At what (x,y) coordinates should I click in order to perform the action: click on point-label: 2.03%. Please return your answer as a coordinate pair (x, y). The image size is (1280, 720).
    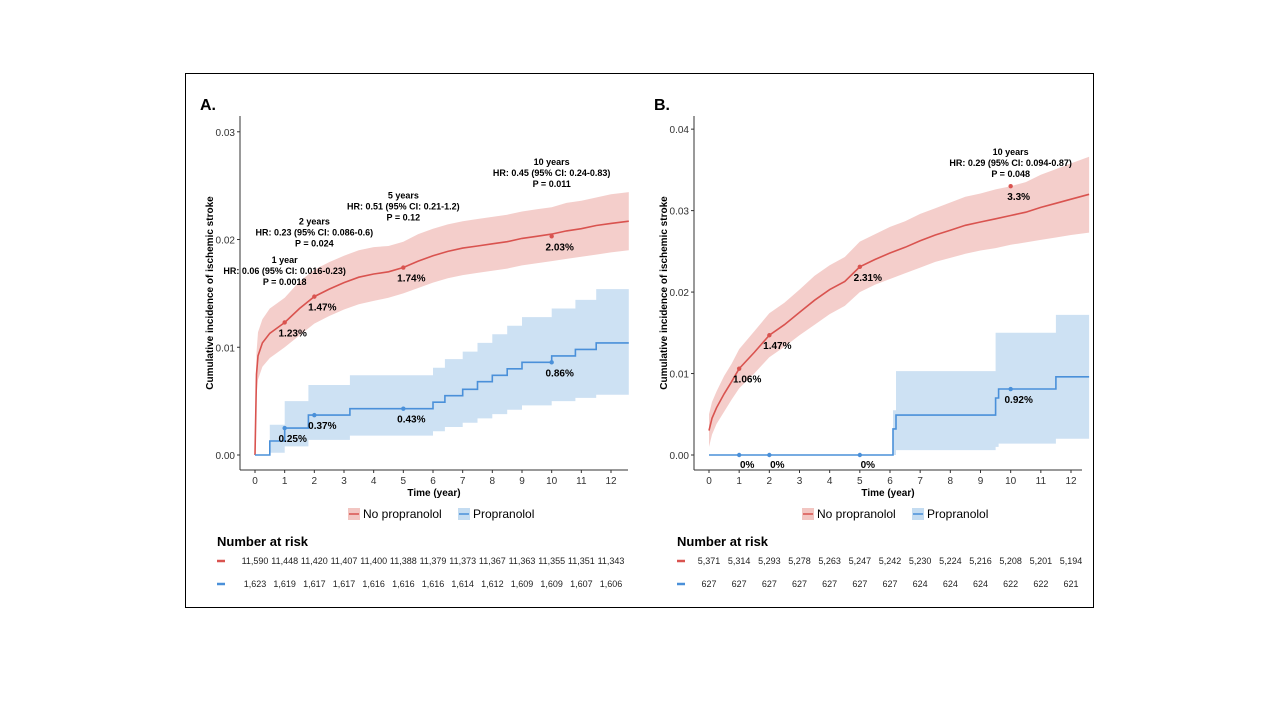
    Looking at the image, I should click on (559, 247).